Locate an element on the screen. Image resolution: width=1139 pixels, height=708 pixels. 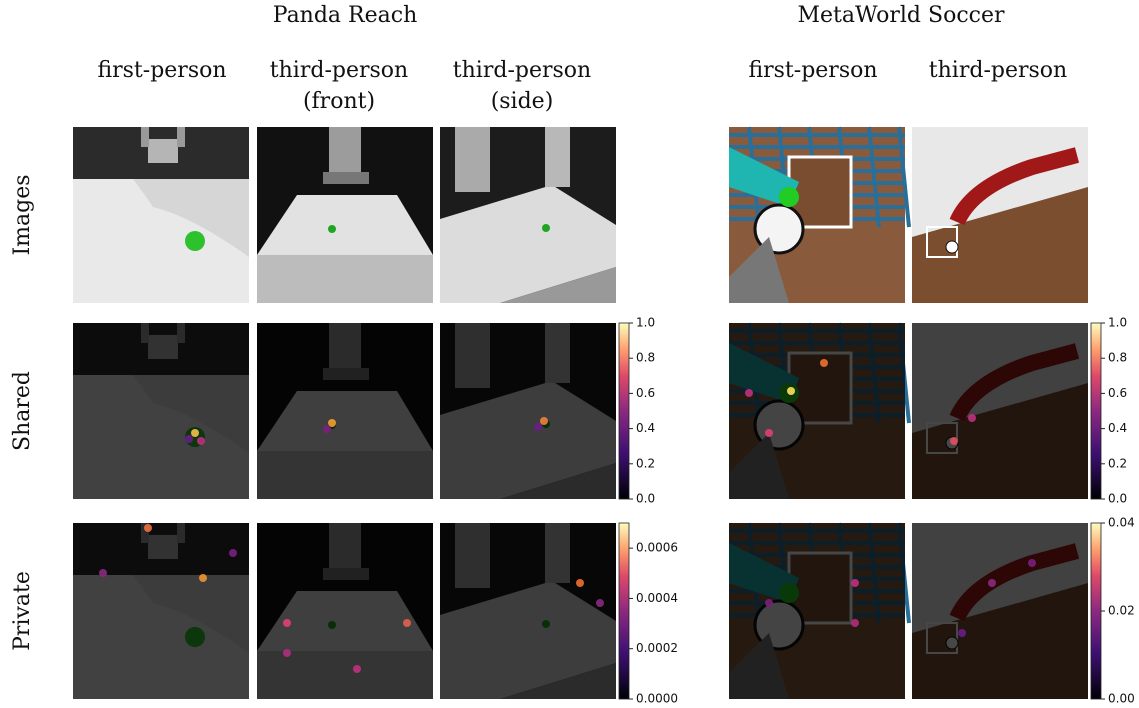
table is located at coordinates (1000, 245).